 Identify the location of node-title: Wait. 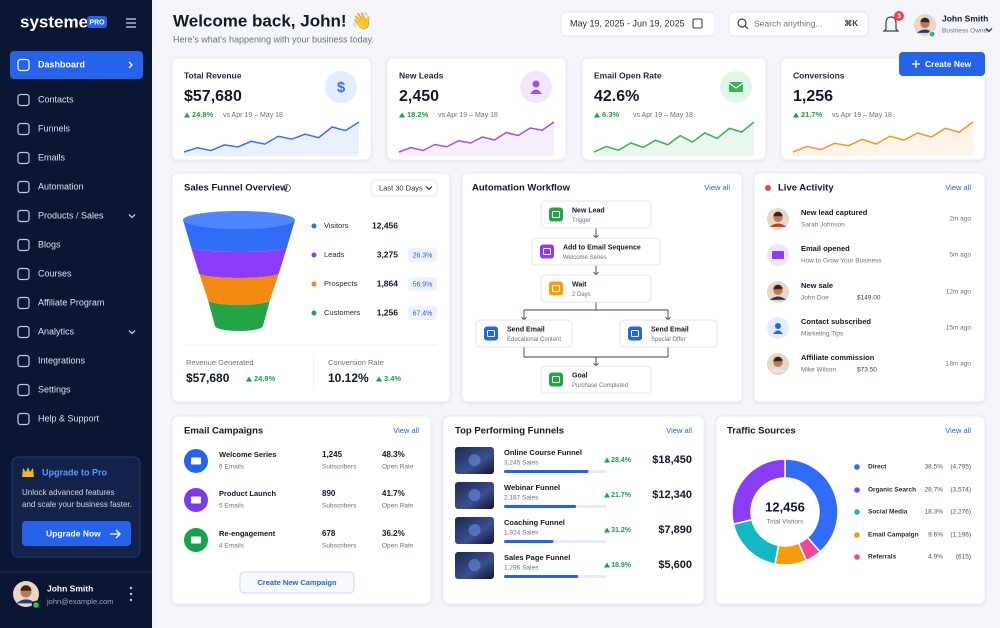
(579, 284).